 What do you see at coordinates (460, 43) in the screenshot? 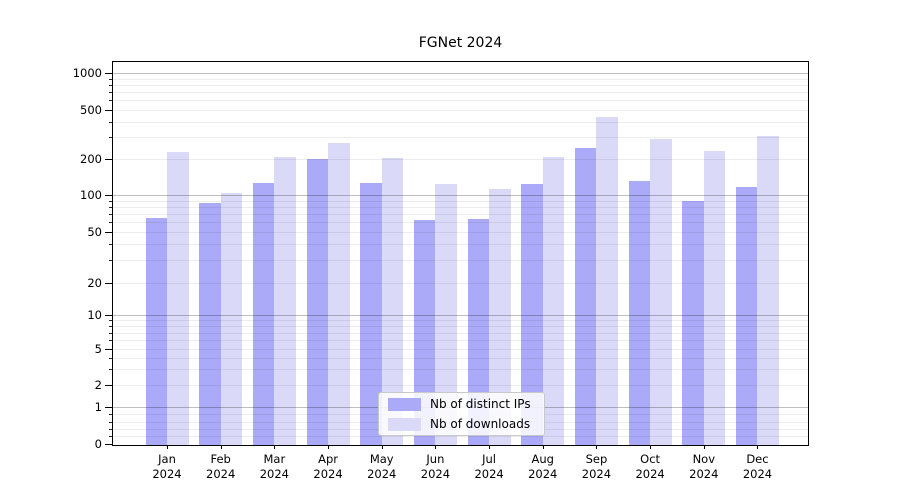
I see `chart-title: FGNet 2024` at bounding box center [460, 43].